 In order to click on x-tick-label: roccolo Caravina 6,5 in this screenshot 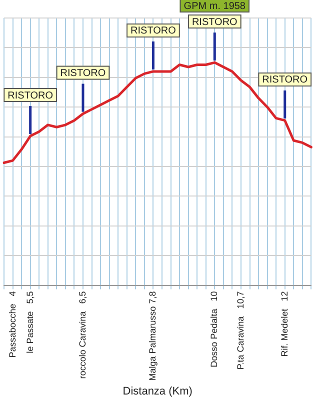, I will do `click(82, 335)`.